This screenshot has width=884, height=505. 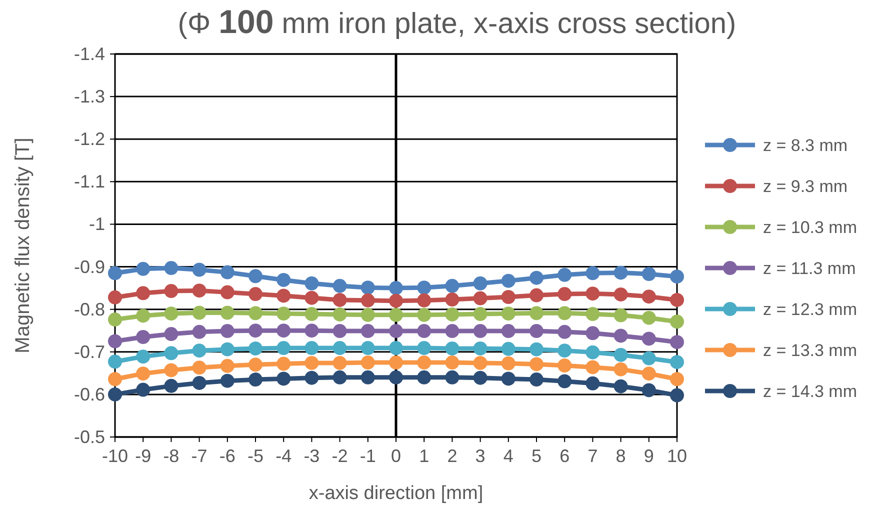 I want to click on x-tick-label: -8, so click(x=171, y=456).